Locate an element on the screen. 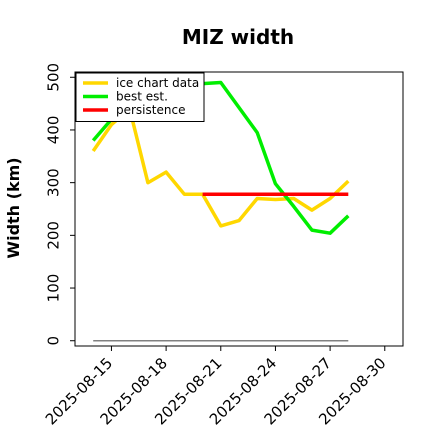  legend-label: best est. is located at coordinates (142, 97).